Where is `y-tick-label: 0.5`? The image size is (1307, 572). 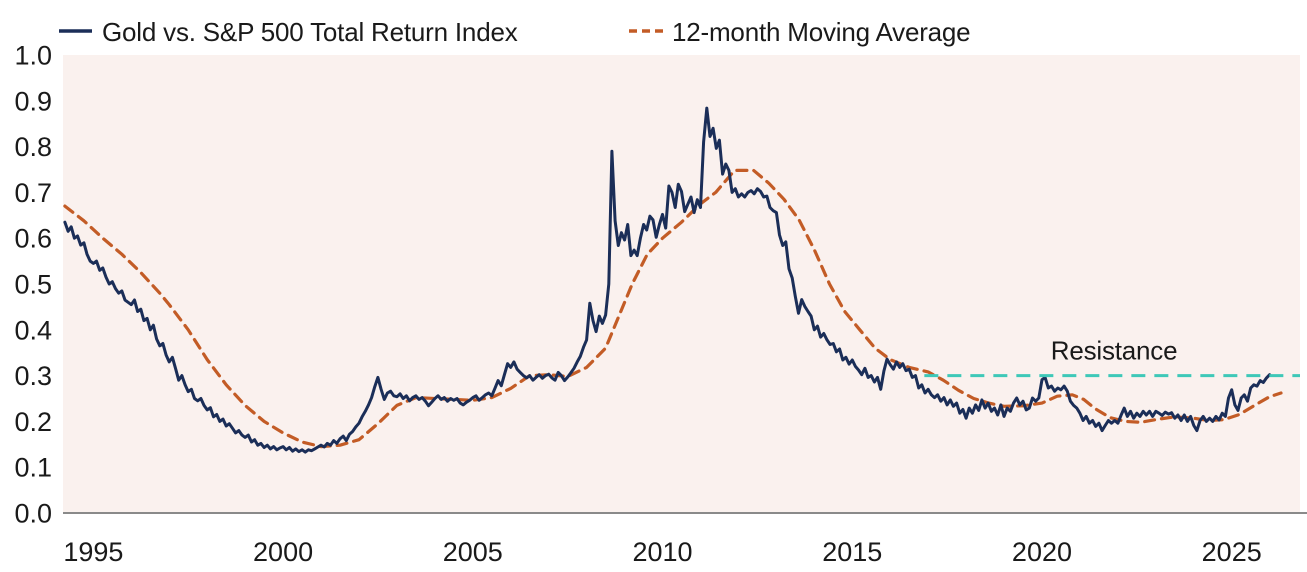
y-tick-label: 0.5 is located at coordinates (33, 285).